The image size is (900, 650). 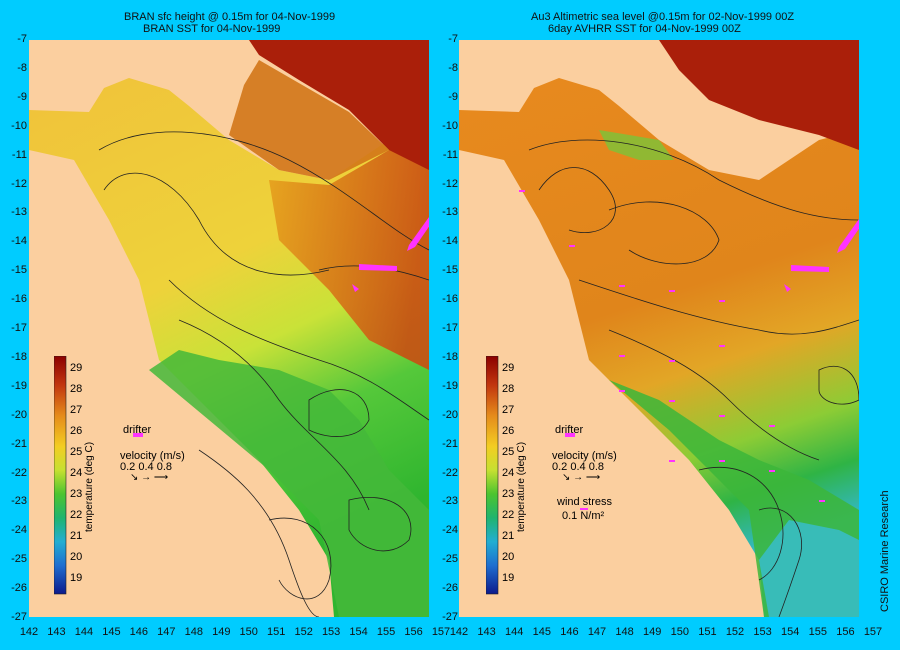 What do you see at coordinates (89, 486) in the screenshot?
I see `left-colorbar-label: temperature (deg C)` at bounding box center [89, 486].